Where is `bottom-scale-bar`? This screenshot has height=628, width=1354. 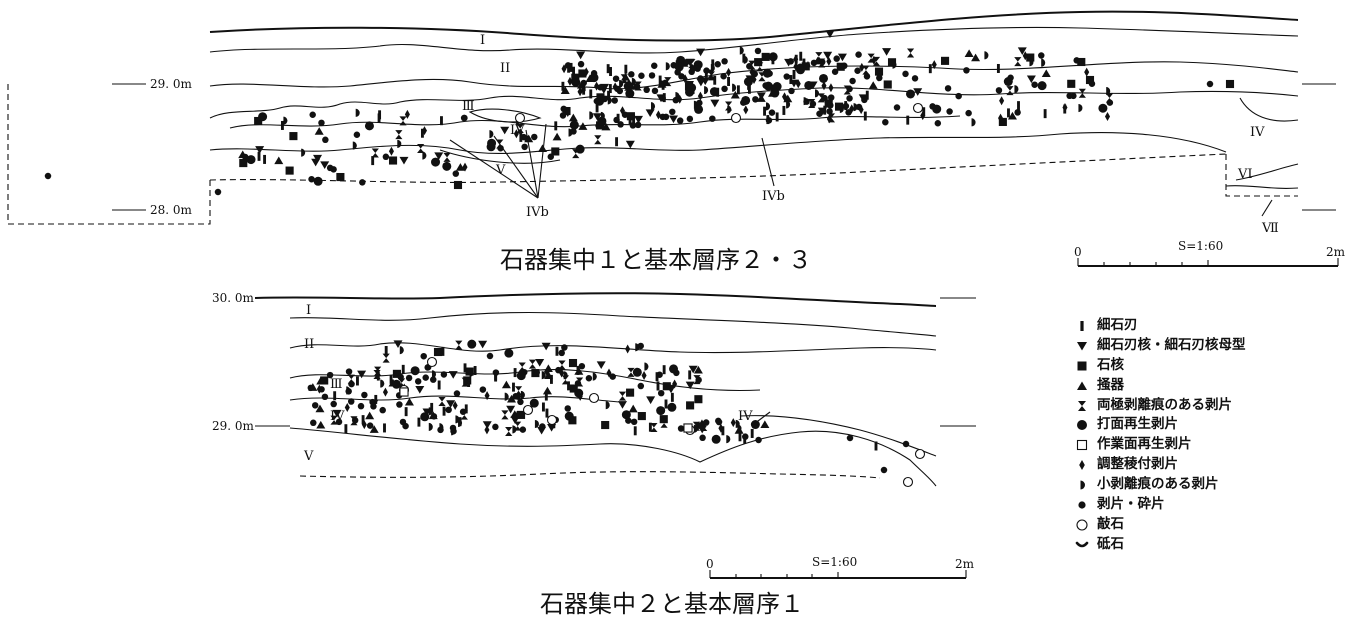 bottom-scale-bar is located at coordinates (838, 574).